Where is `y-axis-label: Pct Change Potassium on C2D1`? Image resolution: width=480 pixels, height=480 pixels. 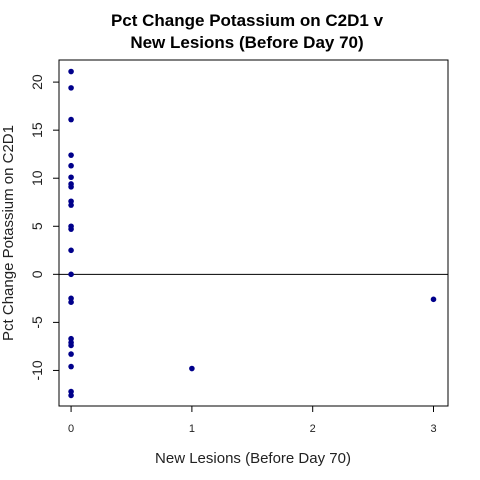 y-axis-label: Pct Change Potassium on C2D1 is located at coordinates (8, 233).